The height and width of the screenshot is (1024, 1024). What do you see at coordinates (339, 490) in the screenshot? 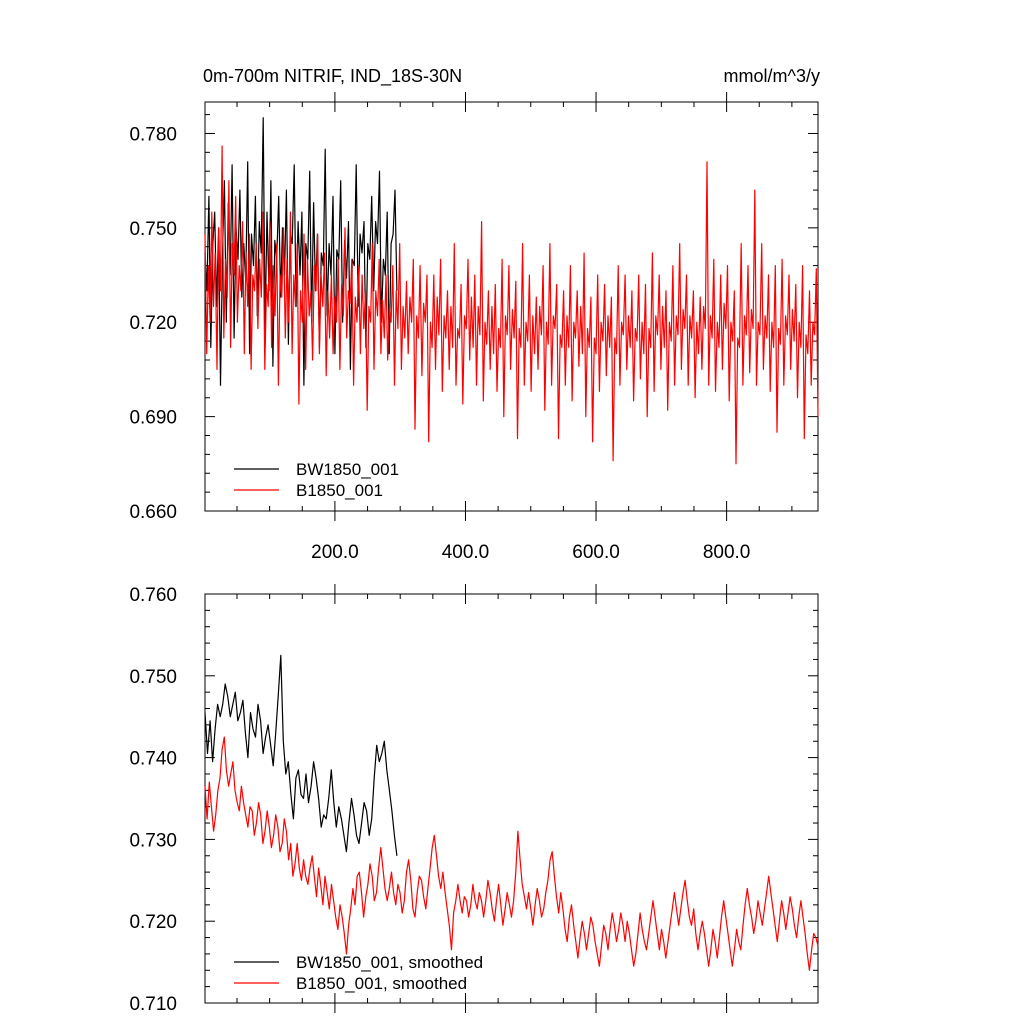
I see `legend-label-b1850: B1850_001` at bounding box center [339, 490].